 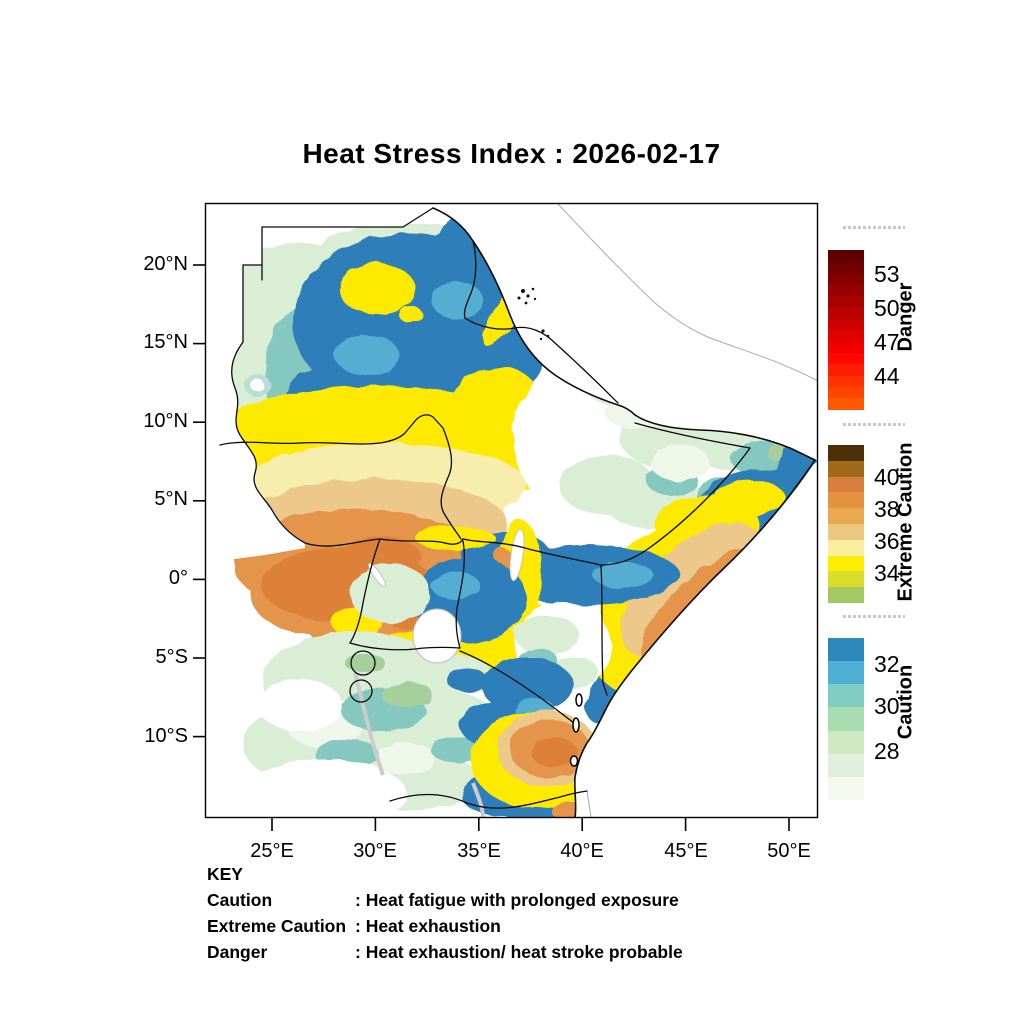 What do you see at coordinates (375, 851) in the screenshot?
I see `lon-tick-label: 30°E` at bounding box center [375, 851].